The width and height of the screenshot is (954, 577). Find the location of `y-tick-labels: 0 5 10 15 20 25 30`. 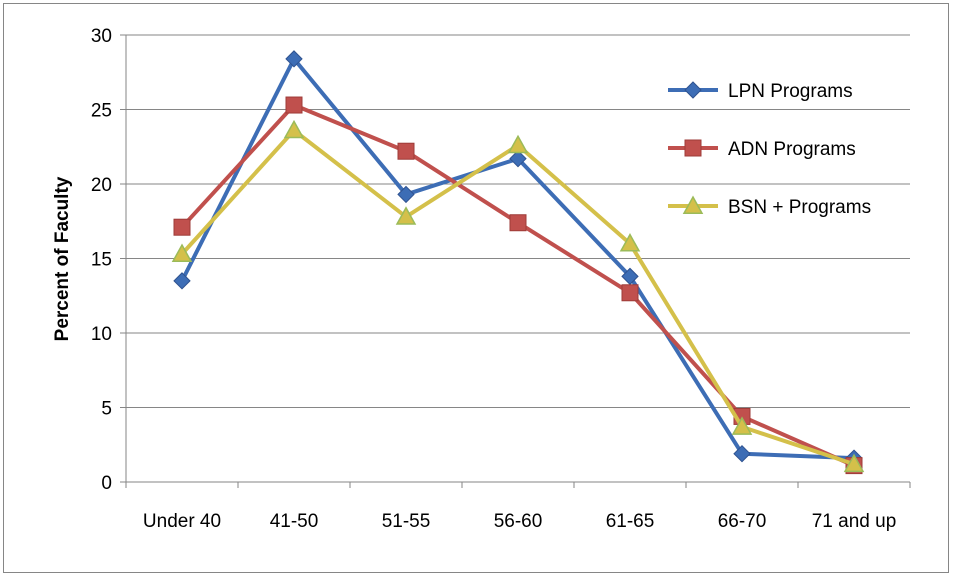

y-tick-labels: 0 5 10 15 20 25 30 is located at coordinates (101, 260).